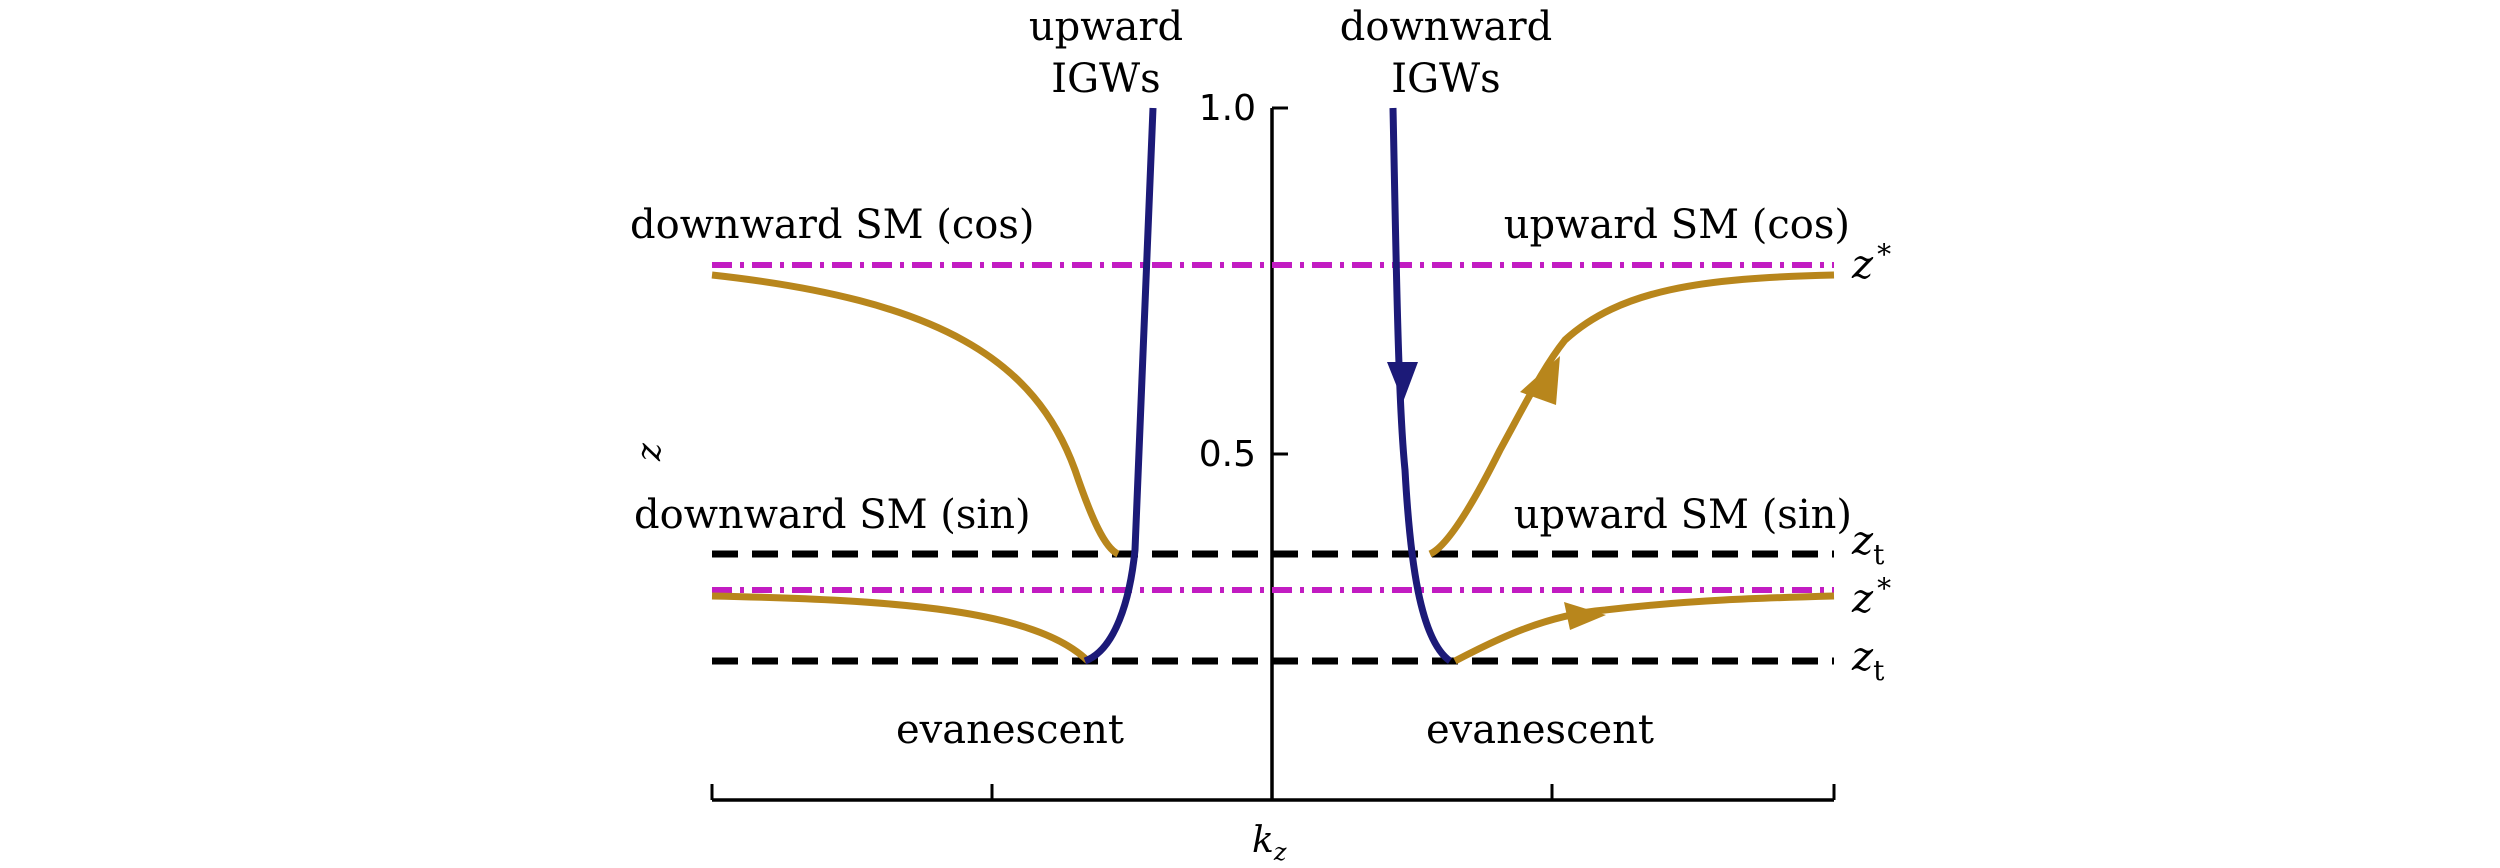 The image size is (2500, 868). I want to click on y-tick-label-05: 0.5, so click(1227, 454).